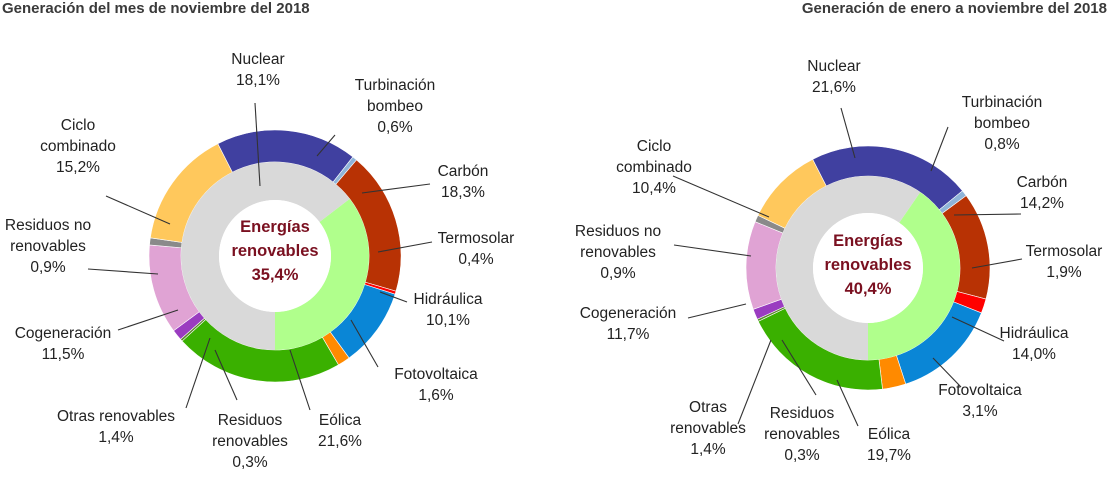  Describe the element at coordinates (1034, 344) in the screenshot. I see `ytd-label-hidraulica: Hidráulica 14,0%` at that location.